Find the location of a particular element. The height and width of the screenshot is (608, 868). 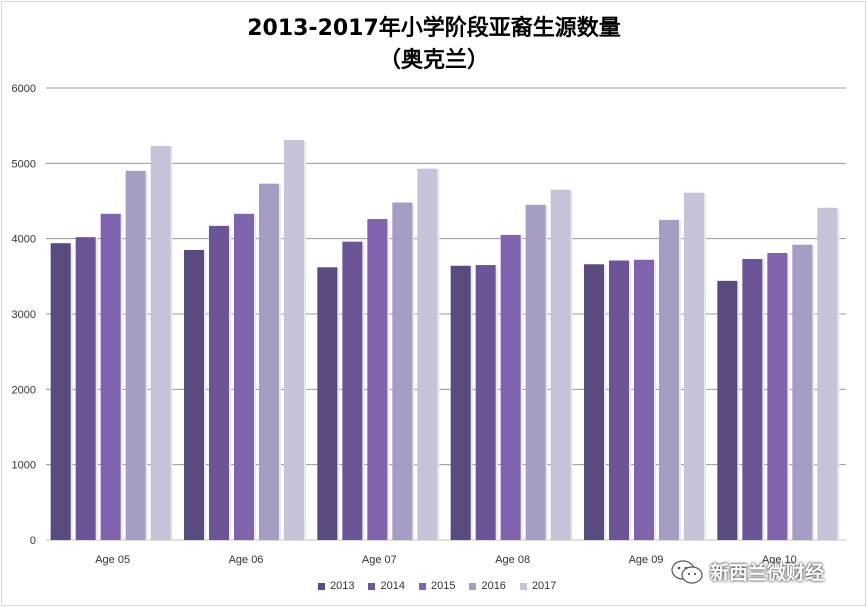

legend-item-2016: 2016 is located at coordinates (487, 586).